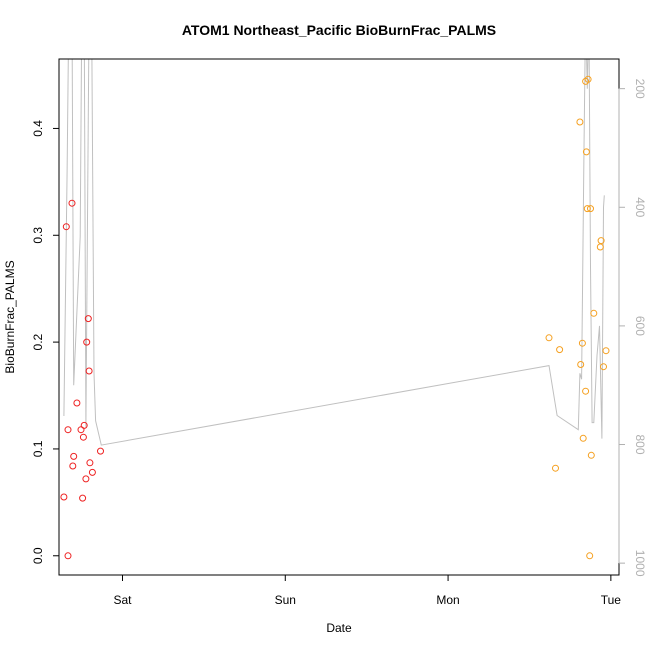 Image resolution: width=650 pixels, height=650 pixels. I want to click on x-tick-label: Sat, so click(122, 600).